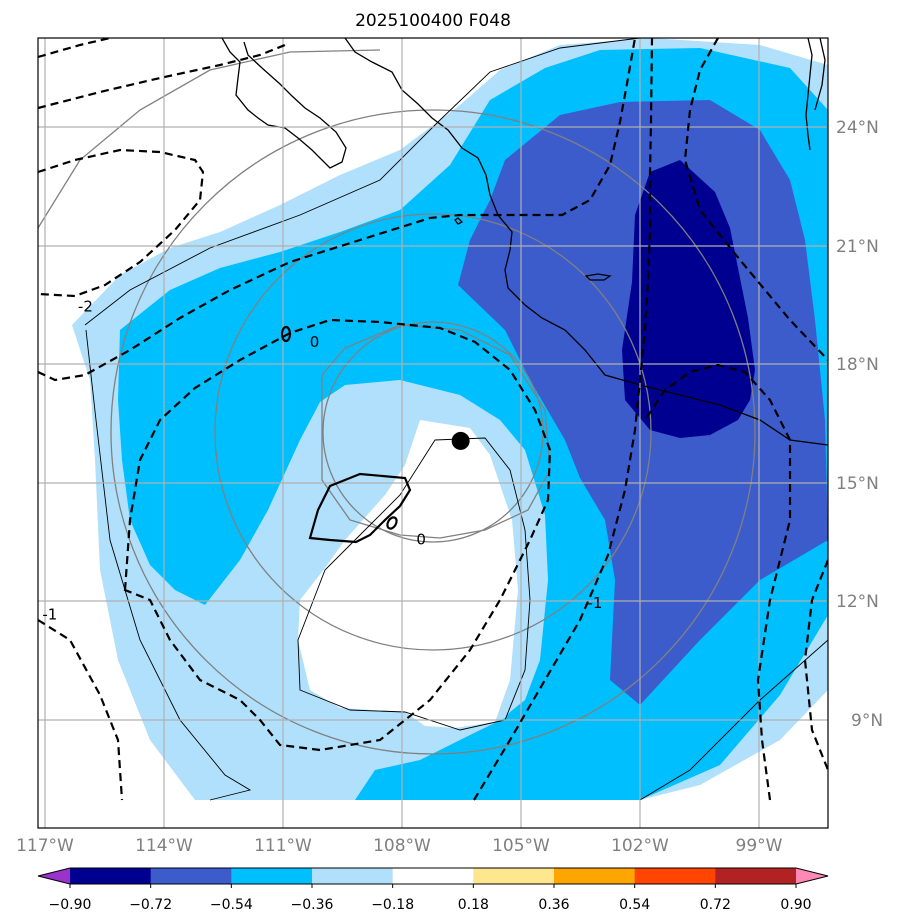  Describe the element at coordinates (815, 665) in the screenshot. I see `dashed-contour-far-east` at that location.